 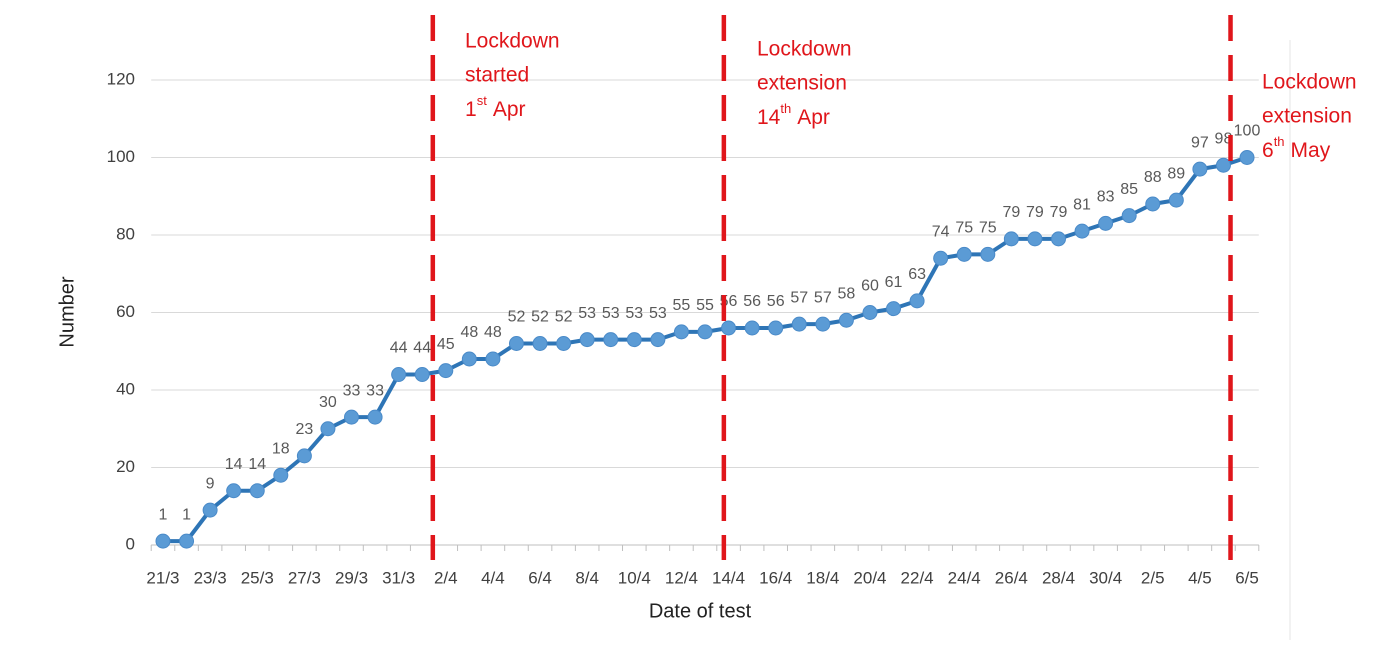 What do you see at coordinates (822, 577) in the screenshot?
I see `x-tick-label: 18/4` at bounding box center [822, 577].